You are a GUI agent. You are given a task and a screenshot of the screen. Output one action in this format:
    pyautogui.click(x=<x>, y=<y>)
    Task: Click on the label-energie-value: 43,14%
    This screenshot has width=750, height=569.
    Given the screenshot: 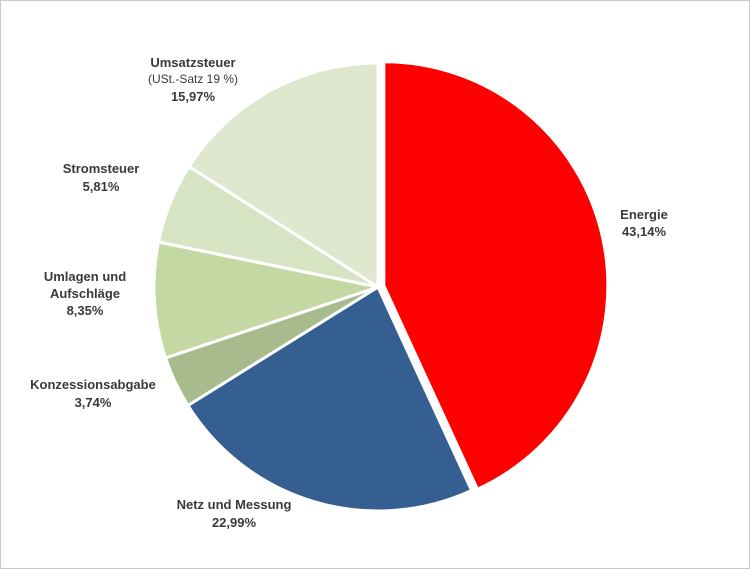 What is the action you would take?
    pyautogui.click(x=644, y=231)
    